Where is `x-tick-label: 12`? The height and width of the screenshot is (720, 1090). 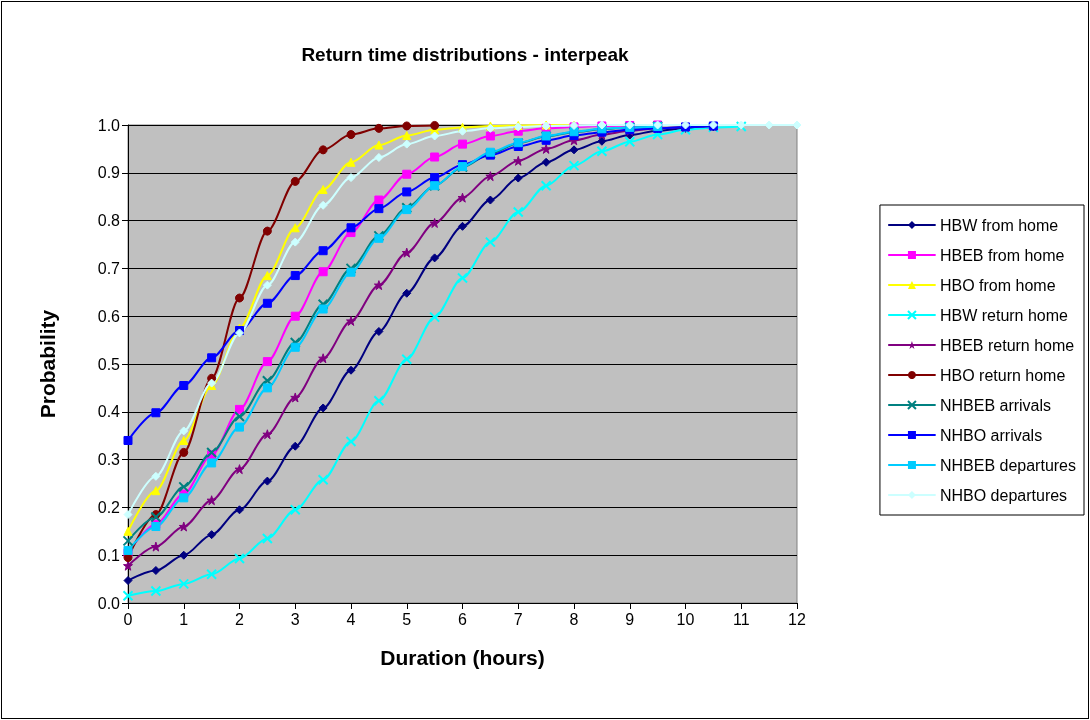
x-tick-label: 12 is located at coordinates (797, 619).